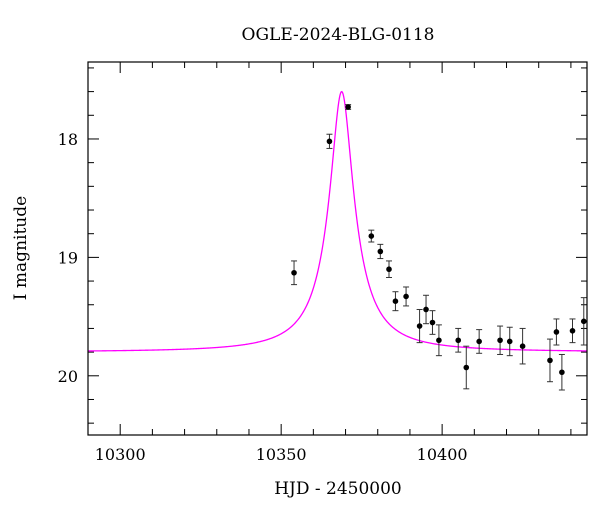 The image size is (600, 512). Describe the element at coordinates (338, 35) in the screenshot. I see `chart-title: OGLE-2024-BLG-0118` at that location.